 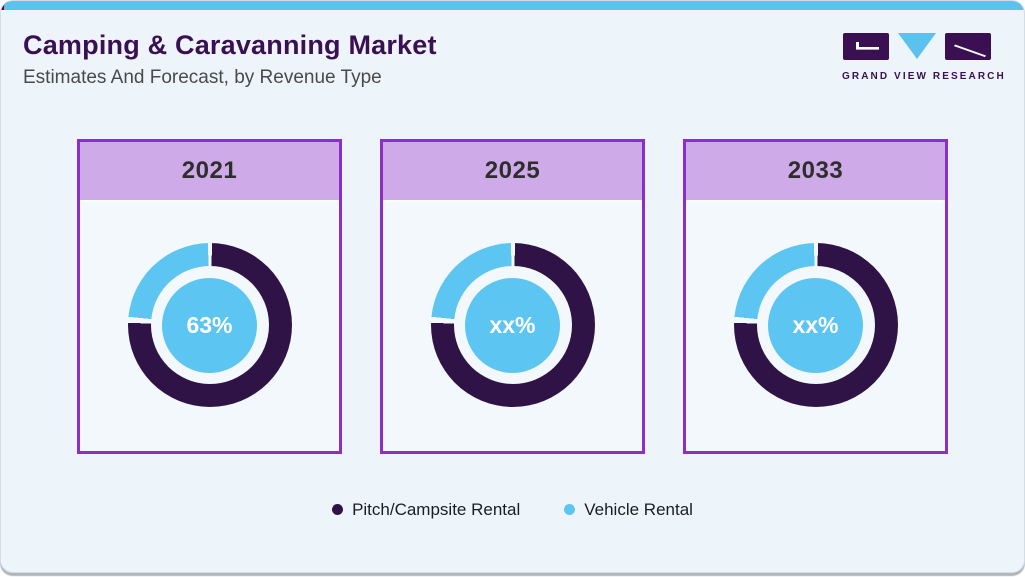 What do you see at coordinates (512, 171) in the screenshot?
I see `year-card-header: 2025` at bounding box center [512, 171].